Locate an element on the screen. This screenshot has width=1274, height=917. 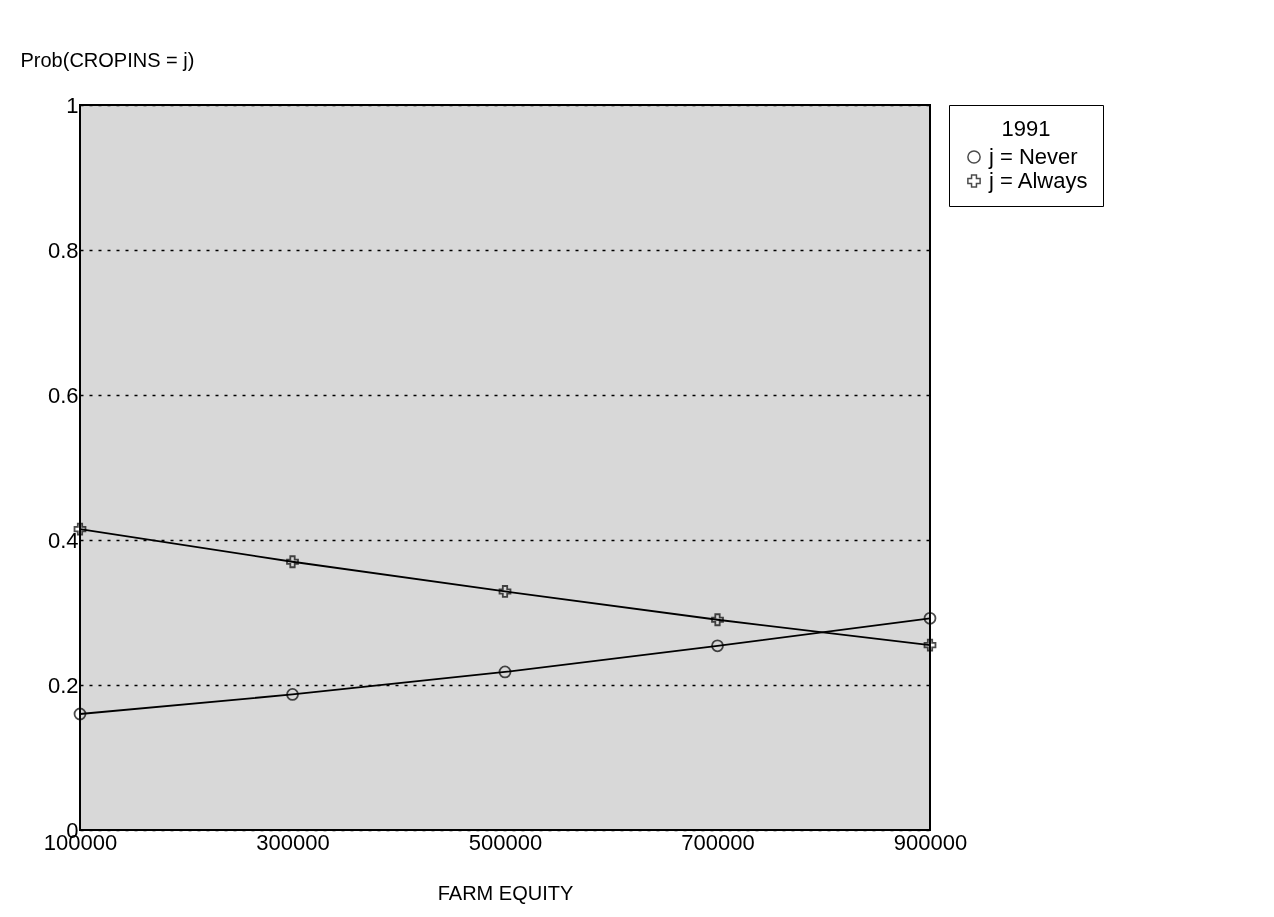
x-tick-label: 700000 is located at coordinates (718, 842).